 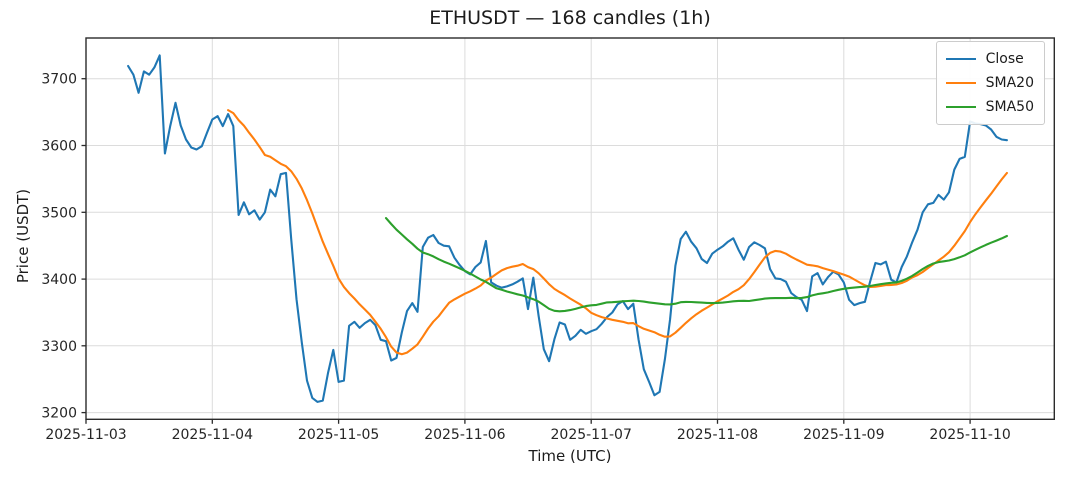 I want to click on legend-item-sma20: SMA20, so click(x=989, y=83).